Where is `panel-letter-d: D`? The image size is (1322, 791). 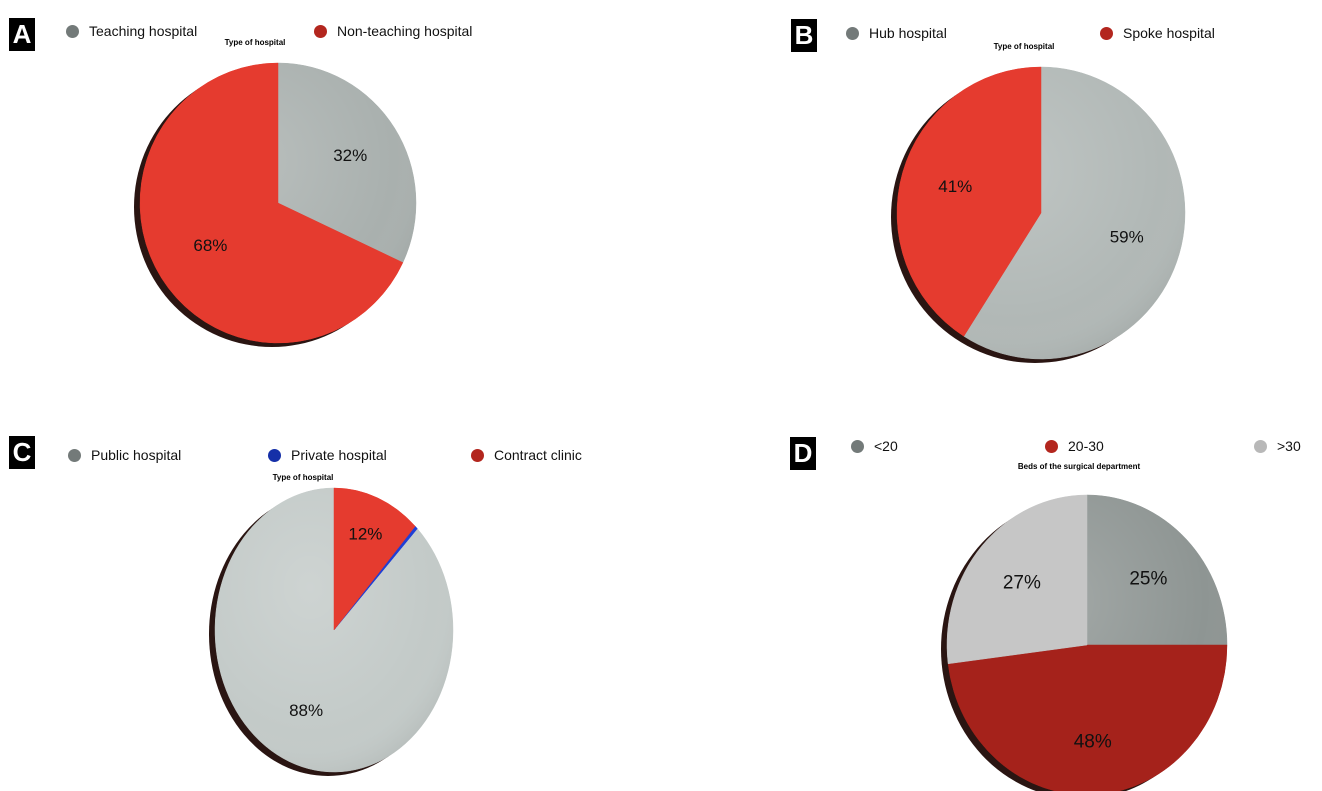 panel-letter-d: D is located at coordinates (803, 453).